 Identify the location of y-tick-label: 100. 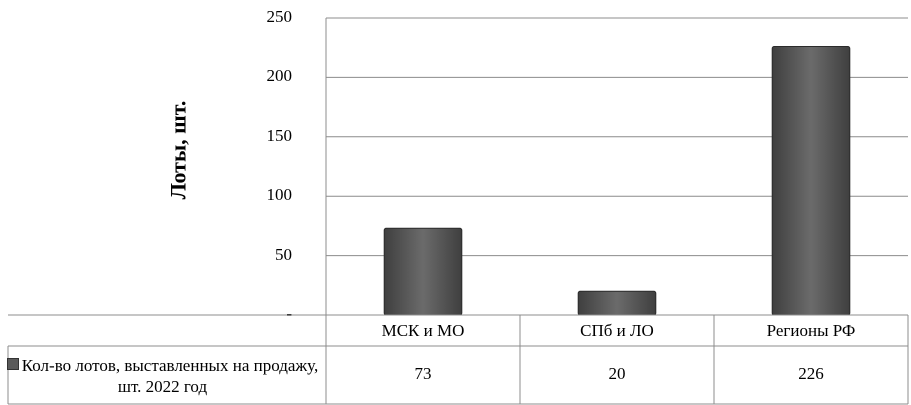
(279, 195).